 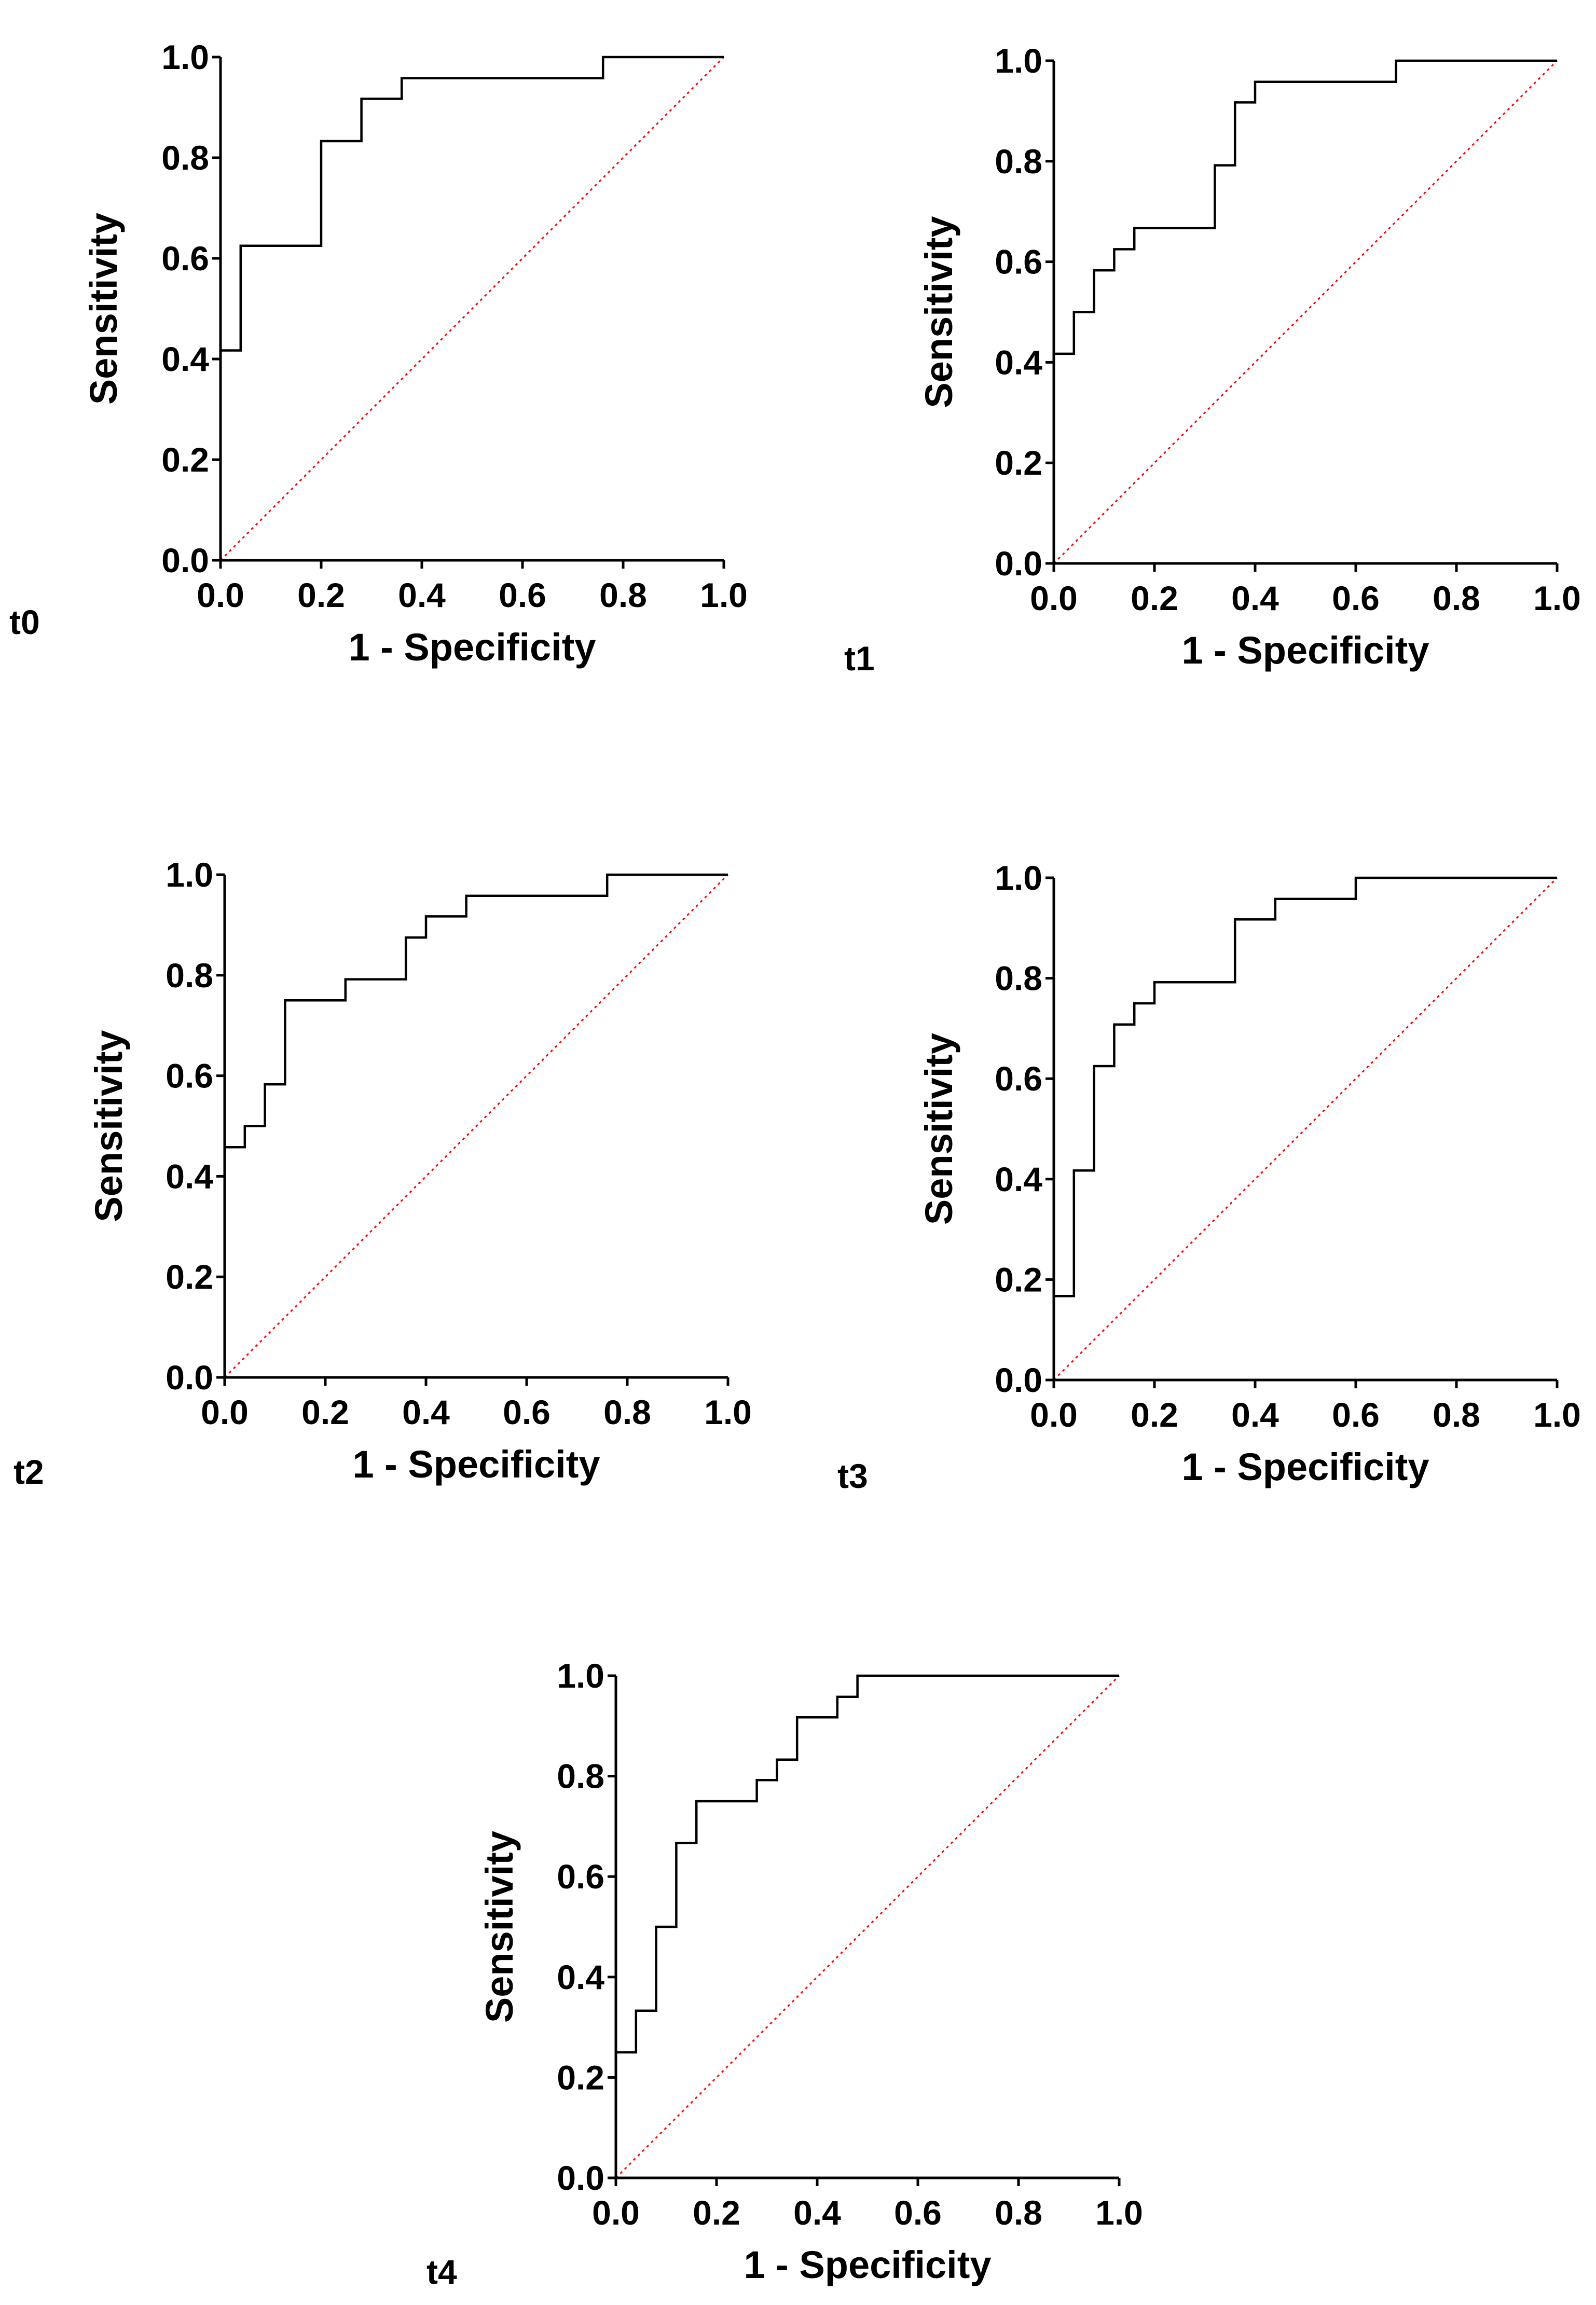 I want to click on panel-label: t2, so click(x=28, y=1472).